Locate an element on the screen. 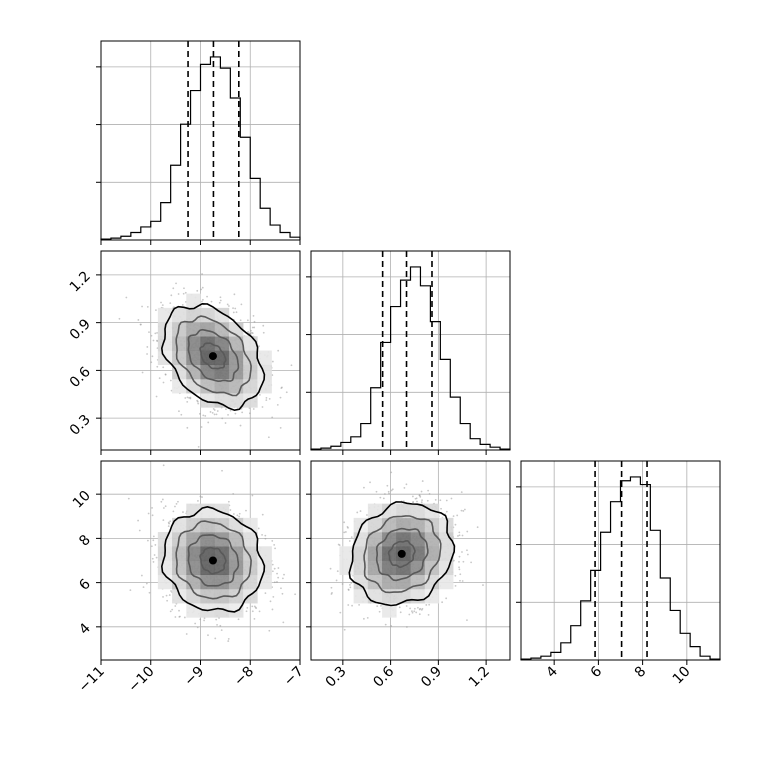 This screenshot has width=760, height=760. x-tick-label: 10 is located at coordinates (682, 676).